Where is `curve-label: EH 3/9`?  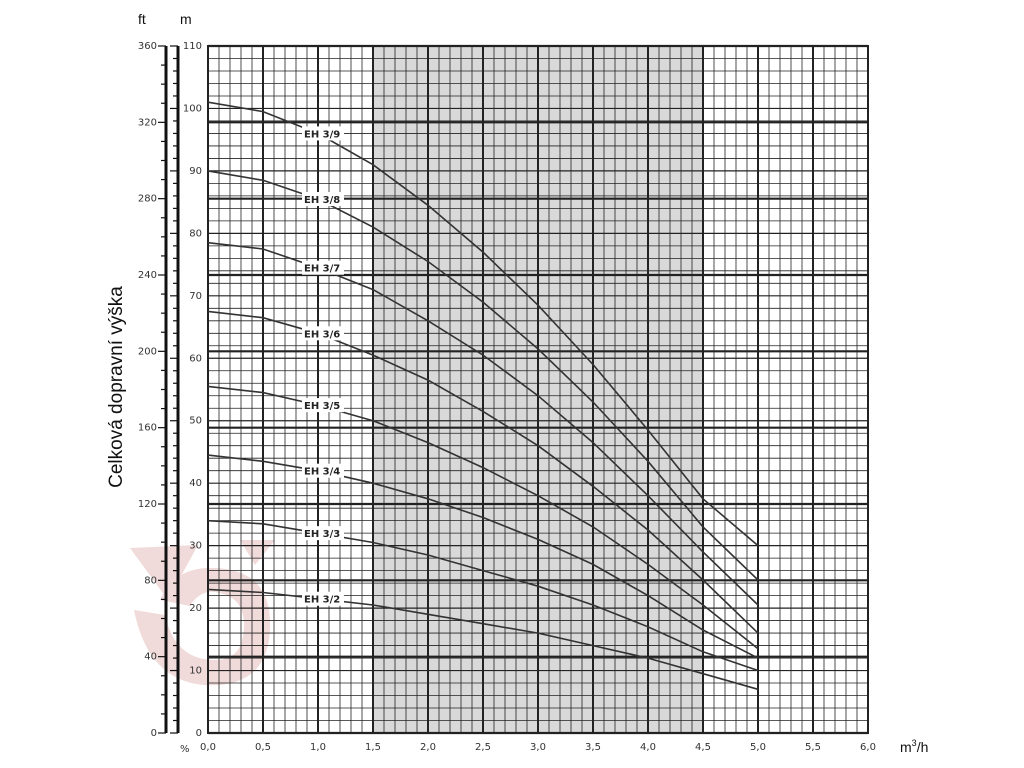 curve-label: EH 3/9 is located at coordinates (322, 134).